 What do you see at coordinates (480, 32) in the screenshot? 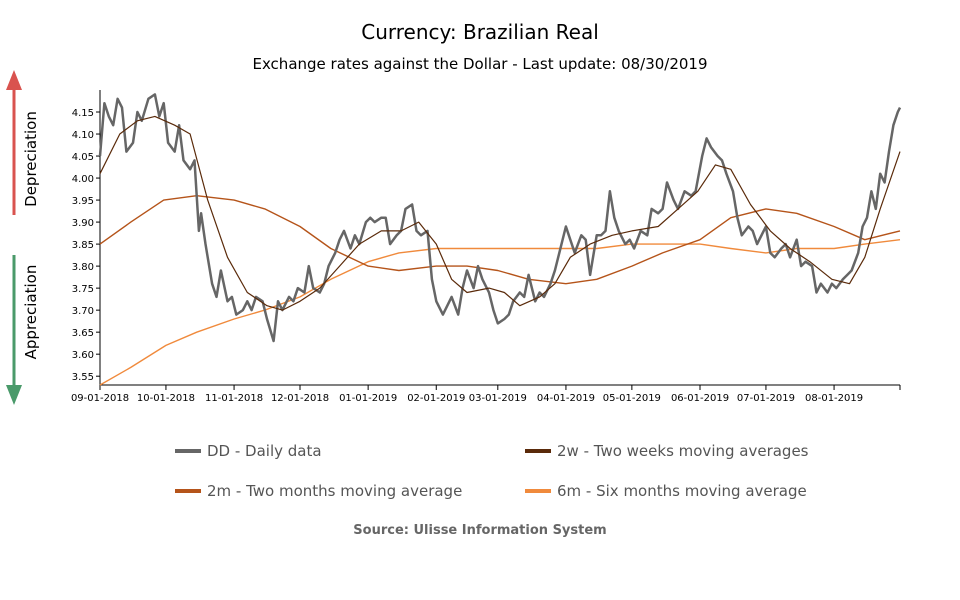
I see `chart-title: Currency: Brazilian Real` at bounding box center [480, 32].